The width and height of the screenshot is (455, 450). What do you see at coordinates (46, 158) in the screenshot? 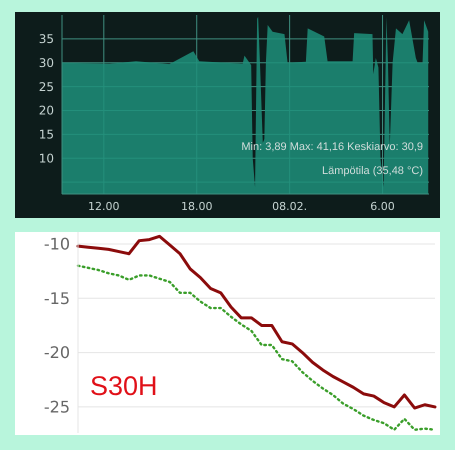
I see `y-tick-label: 10` at bounding box center [46, 158].